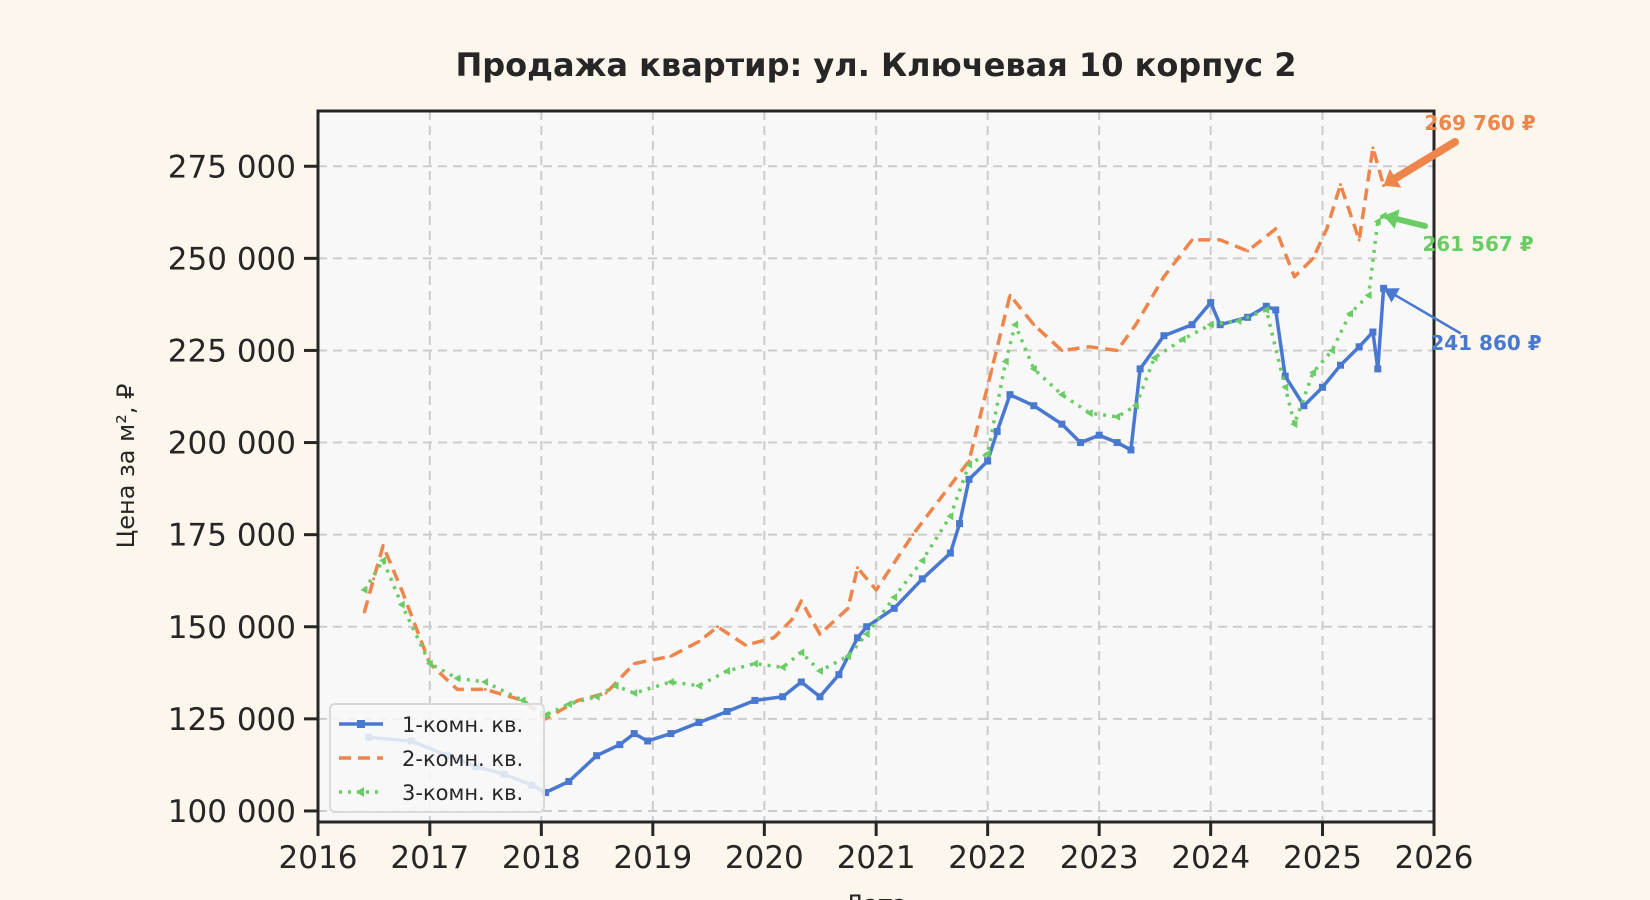 This screenshot has width=1650, height=900. Describe the element at coordinates (1462, 233) in the screenshot. I see `annotations: 269 760 ₽ 261 567 ₽ 241 860 ₽` at that location.